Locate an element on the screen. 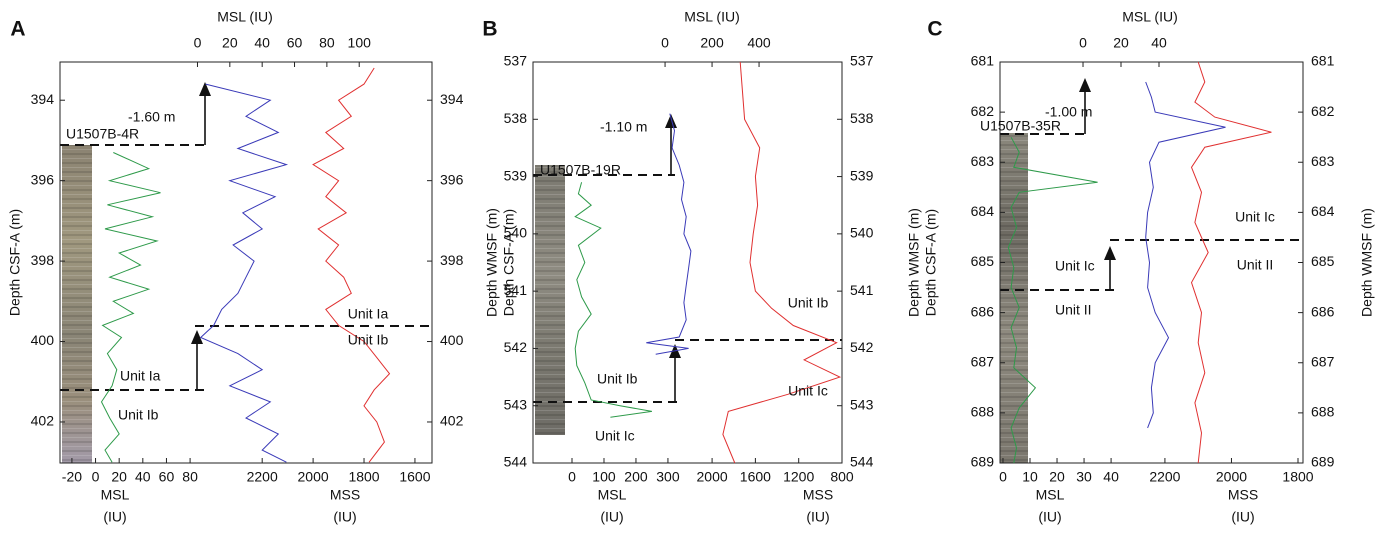 The image size is (1381, 533). y2-tick-label: 681 is located at coordinates (1323, 61).